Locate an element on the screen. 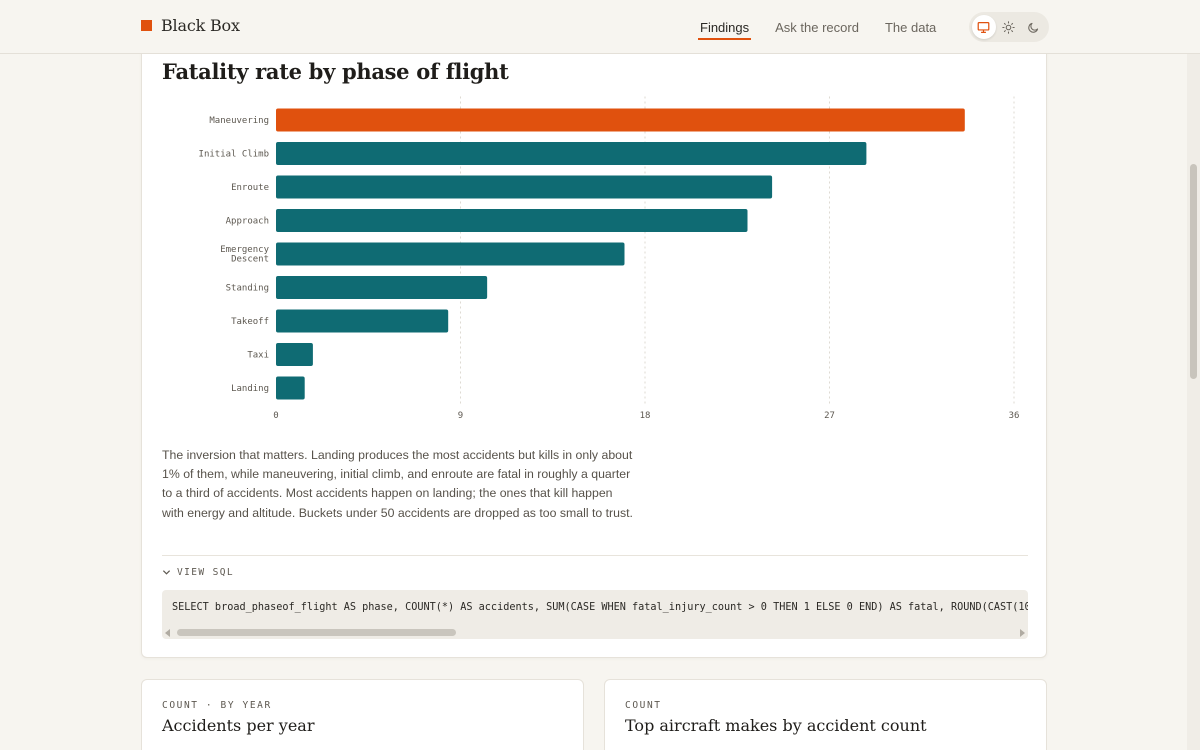  brand: Black Box is located at coordinates (190, 25).